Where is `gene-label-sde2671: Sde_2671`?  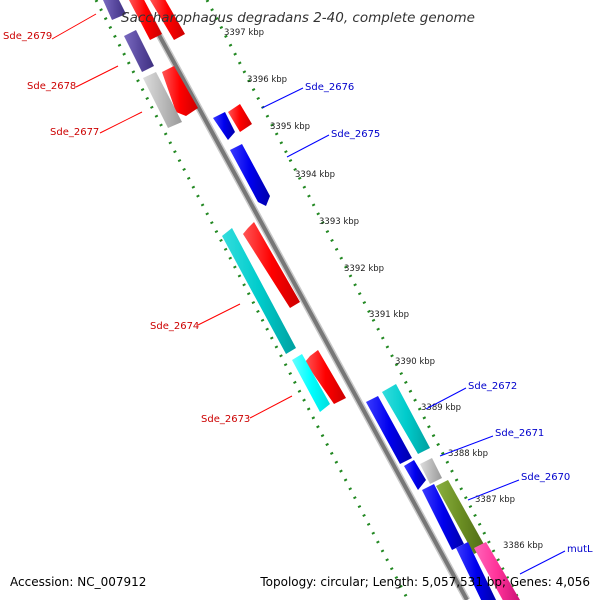 gene-label-sde2671: Sde_2671 is located at coordinates (519, 433).